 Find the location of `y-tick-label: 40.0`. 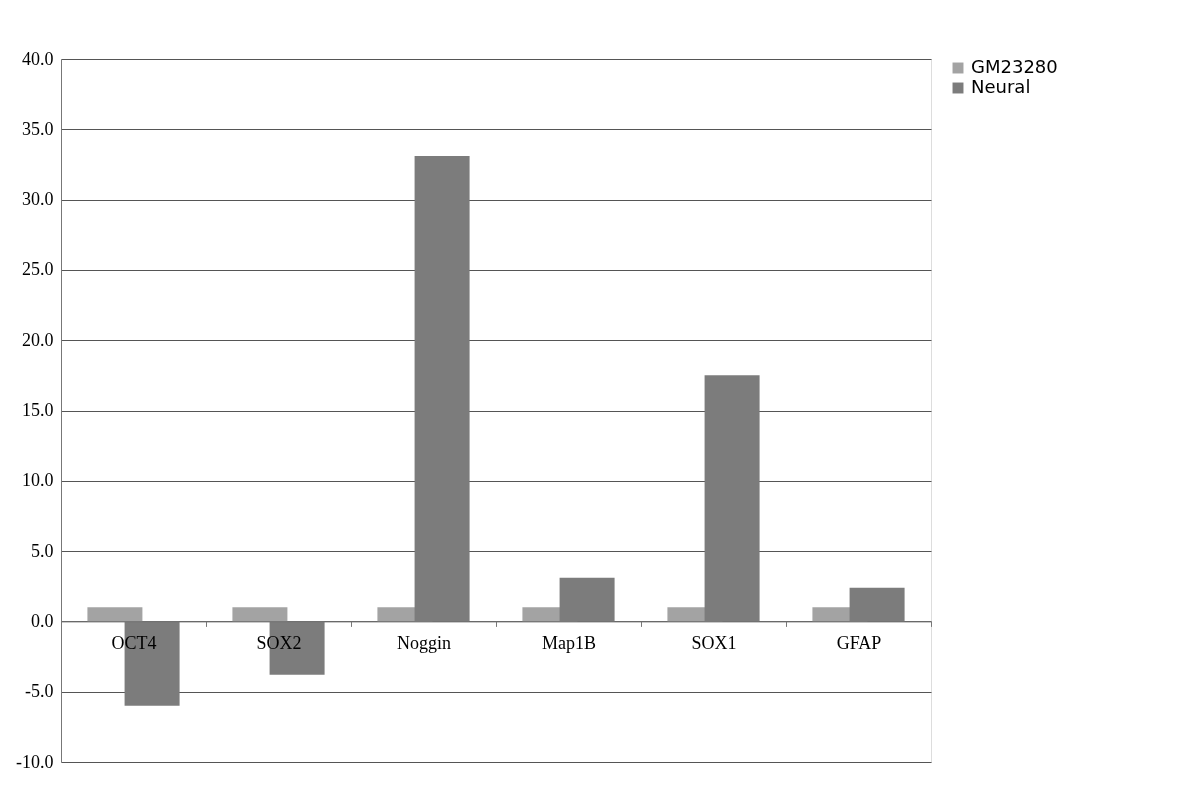

y-tick-label: 40.0 is located at coordinates (38, 58).